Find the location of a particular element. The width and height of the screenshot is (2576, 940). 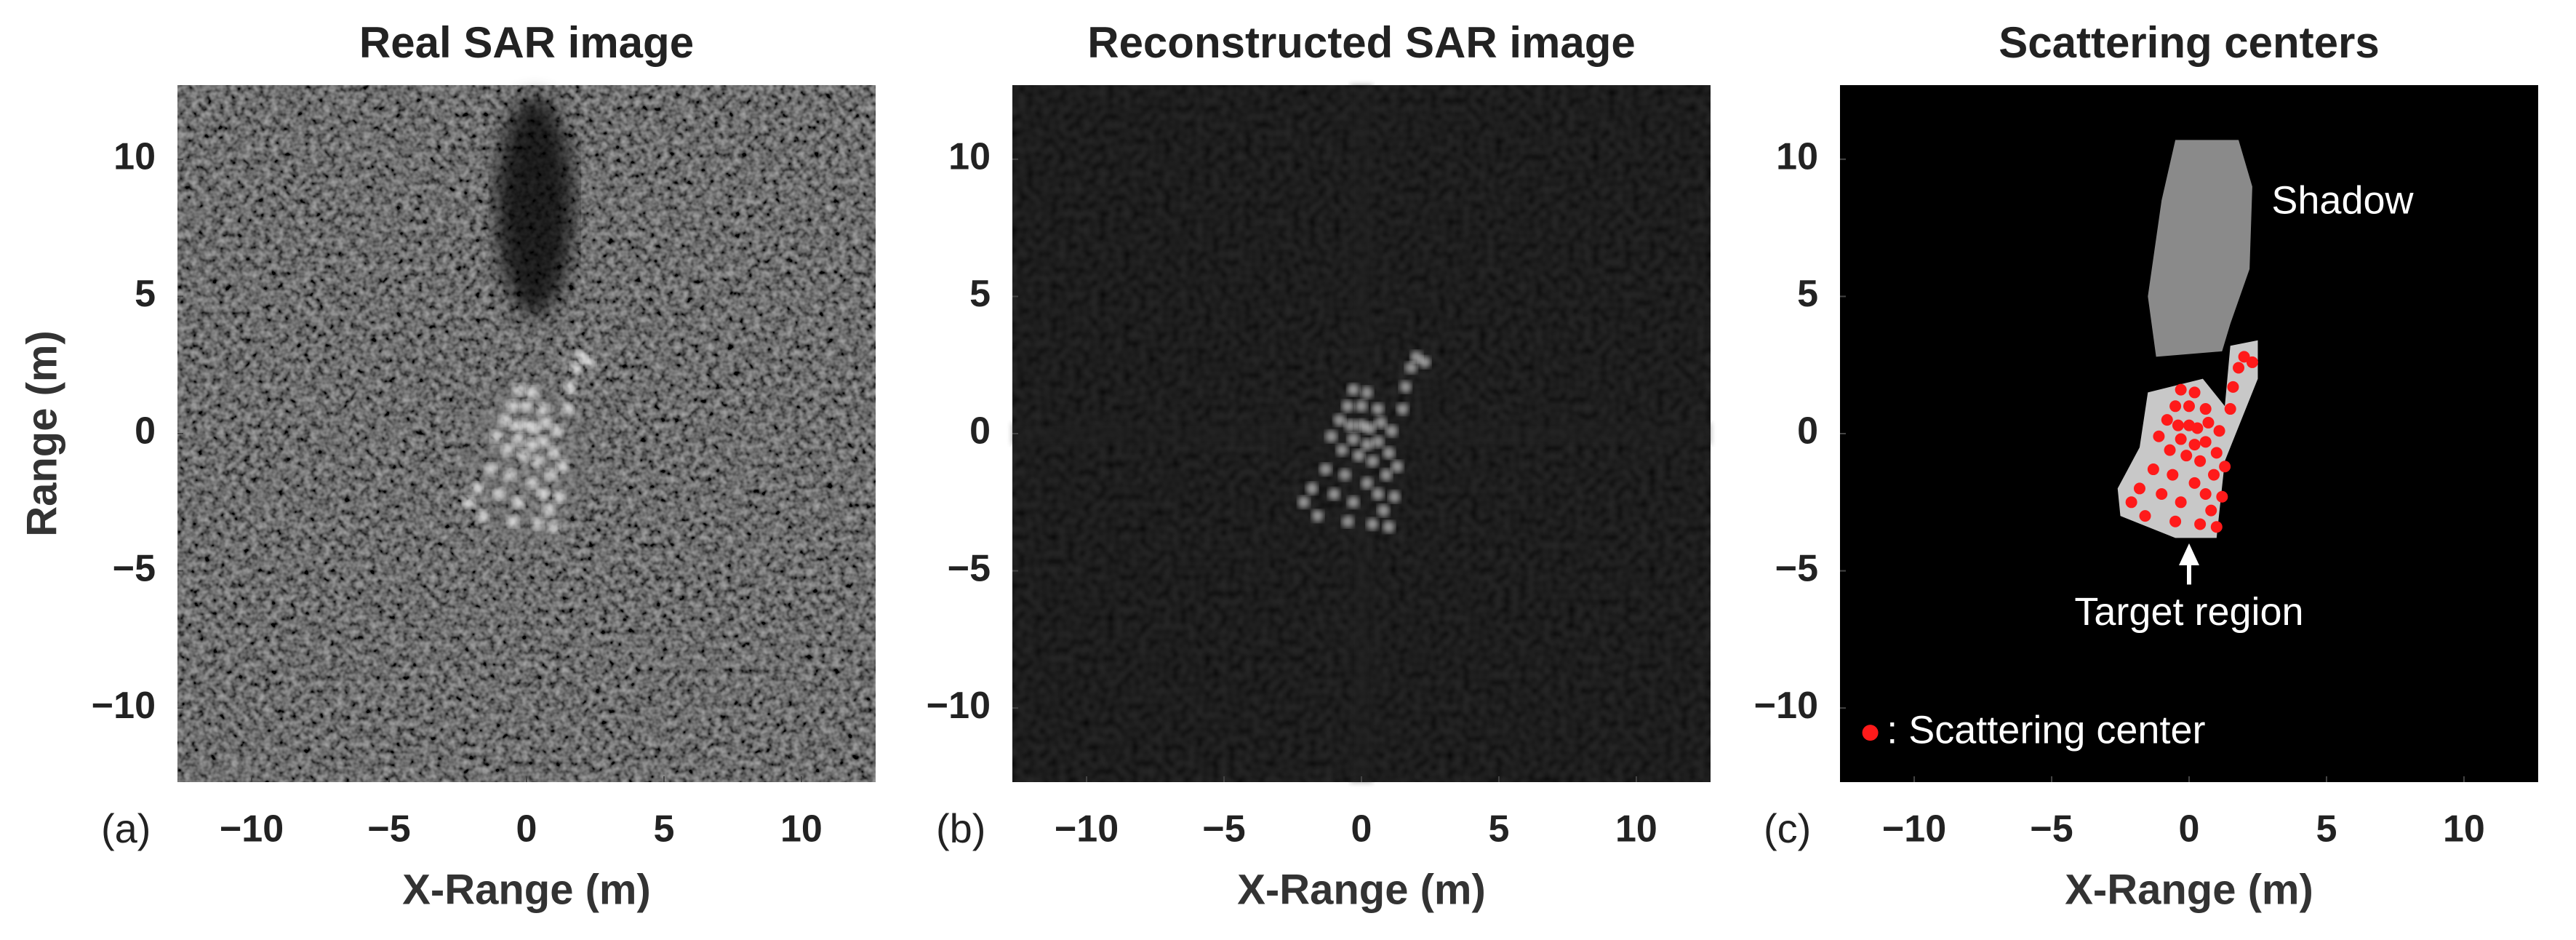

legend-label: : Scattering center is located at coordinates (2046, 730).